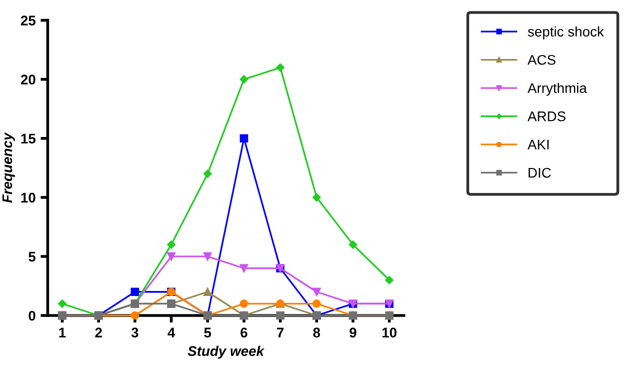 The image size is (636, 369). What do you see at coordinates (134, 333) in the screenshot?
I see `x-tick-label: 3` at bounding box center [134, 333].